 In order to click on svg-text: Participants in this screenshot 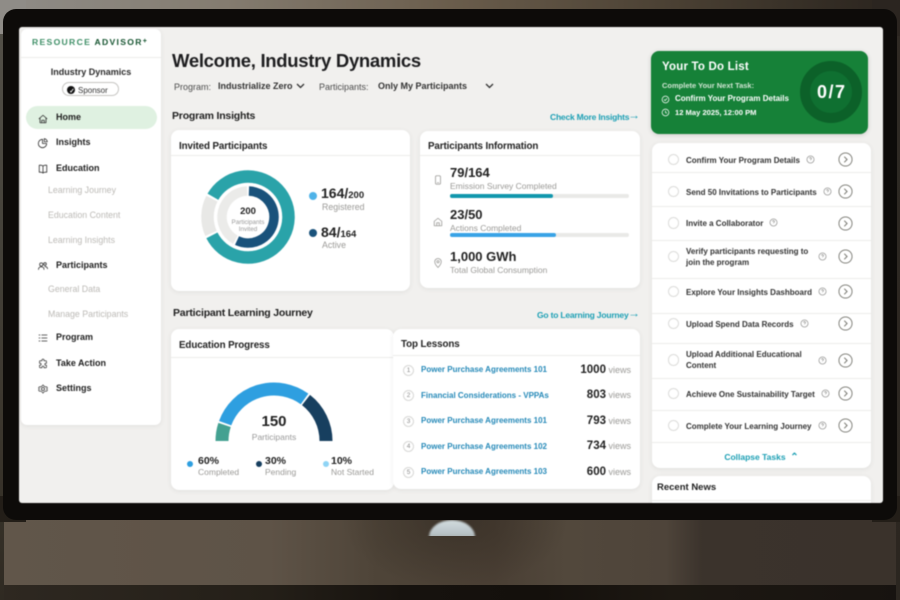, I will do `click(248, 222)`.